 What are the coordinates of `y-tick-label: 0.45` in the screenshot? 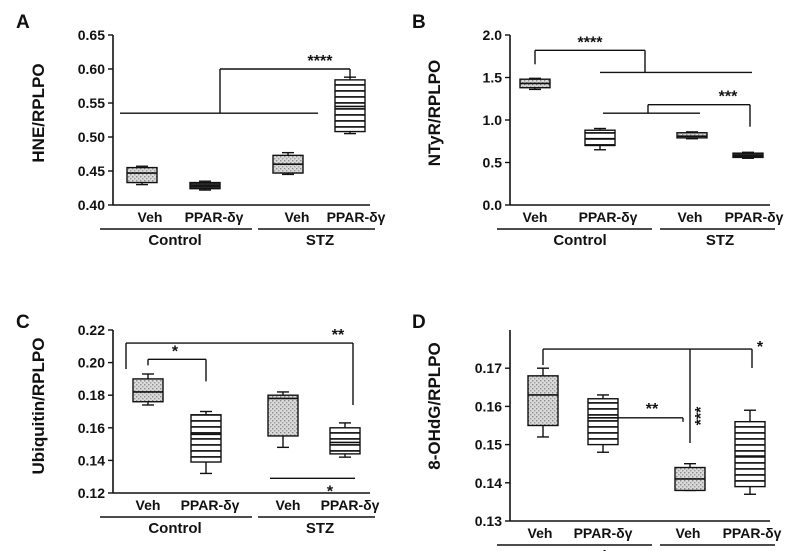 It's located at (91, 171).